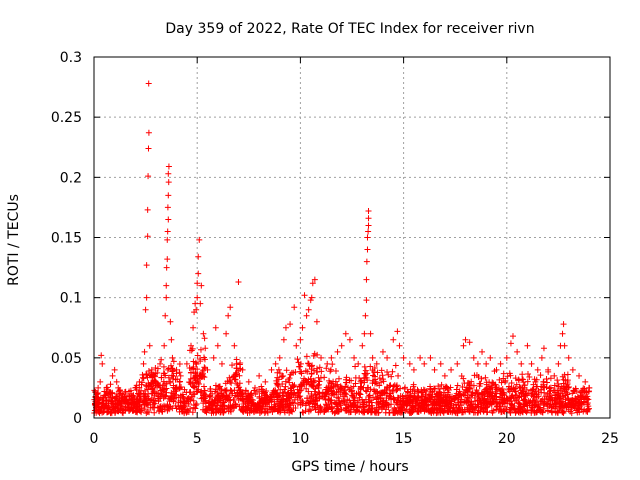  I want to click on x-axis-label: GPS time / hours, so click(349, 467).